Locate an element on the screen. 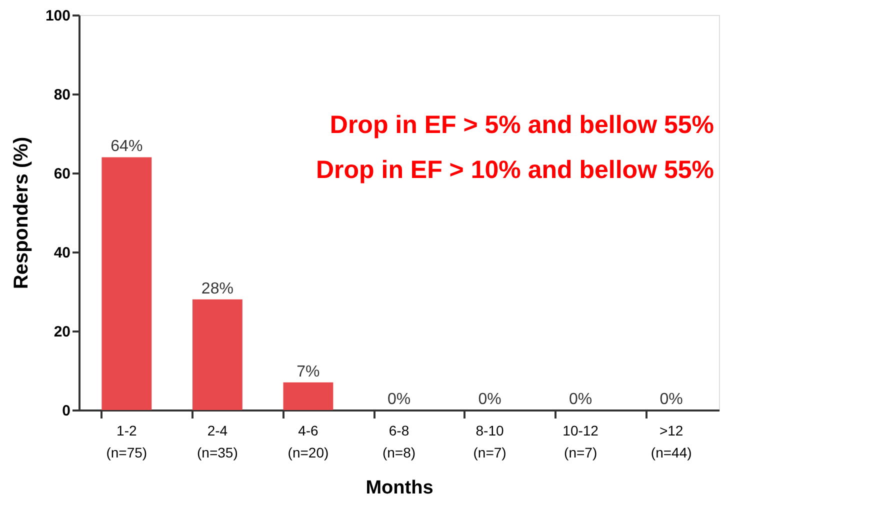  x-tick-label: >12 (n=44) is located at coordinates (671, 441).